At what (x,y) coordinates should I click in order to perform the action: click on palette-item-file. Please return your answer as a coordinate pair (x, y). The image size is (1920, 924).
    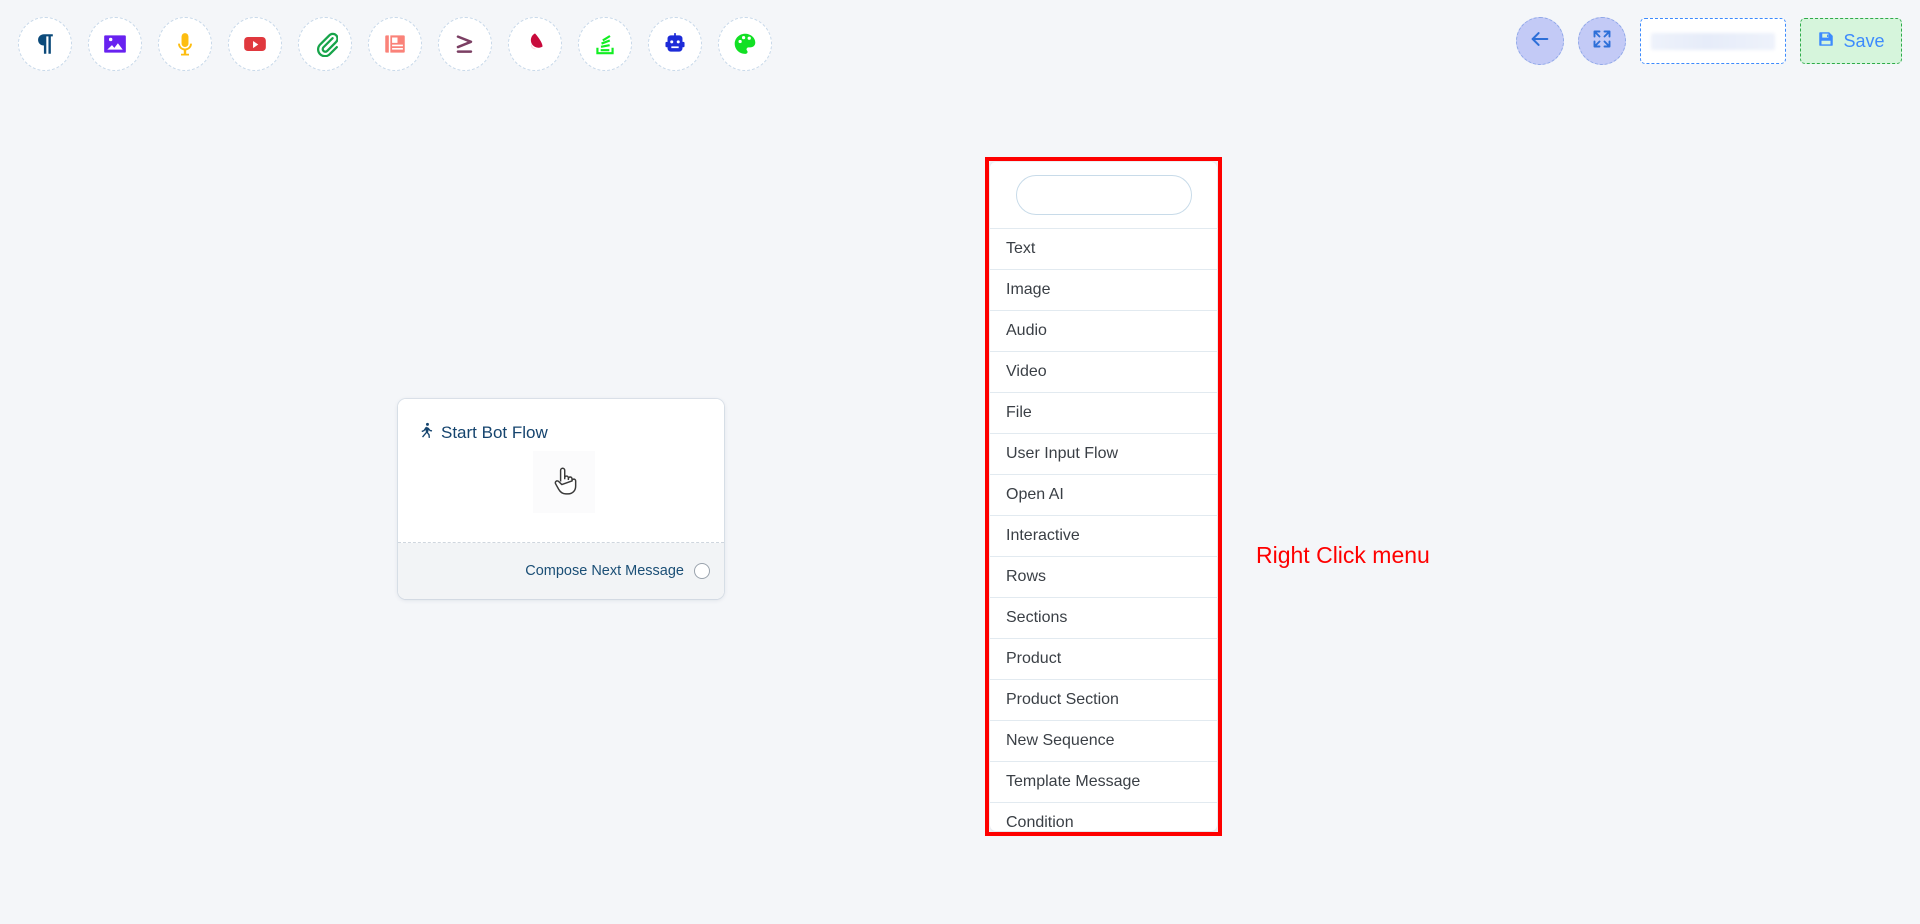
    Looking at the image, I should click on (325, 44).